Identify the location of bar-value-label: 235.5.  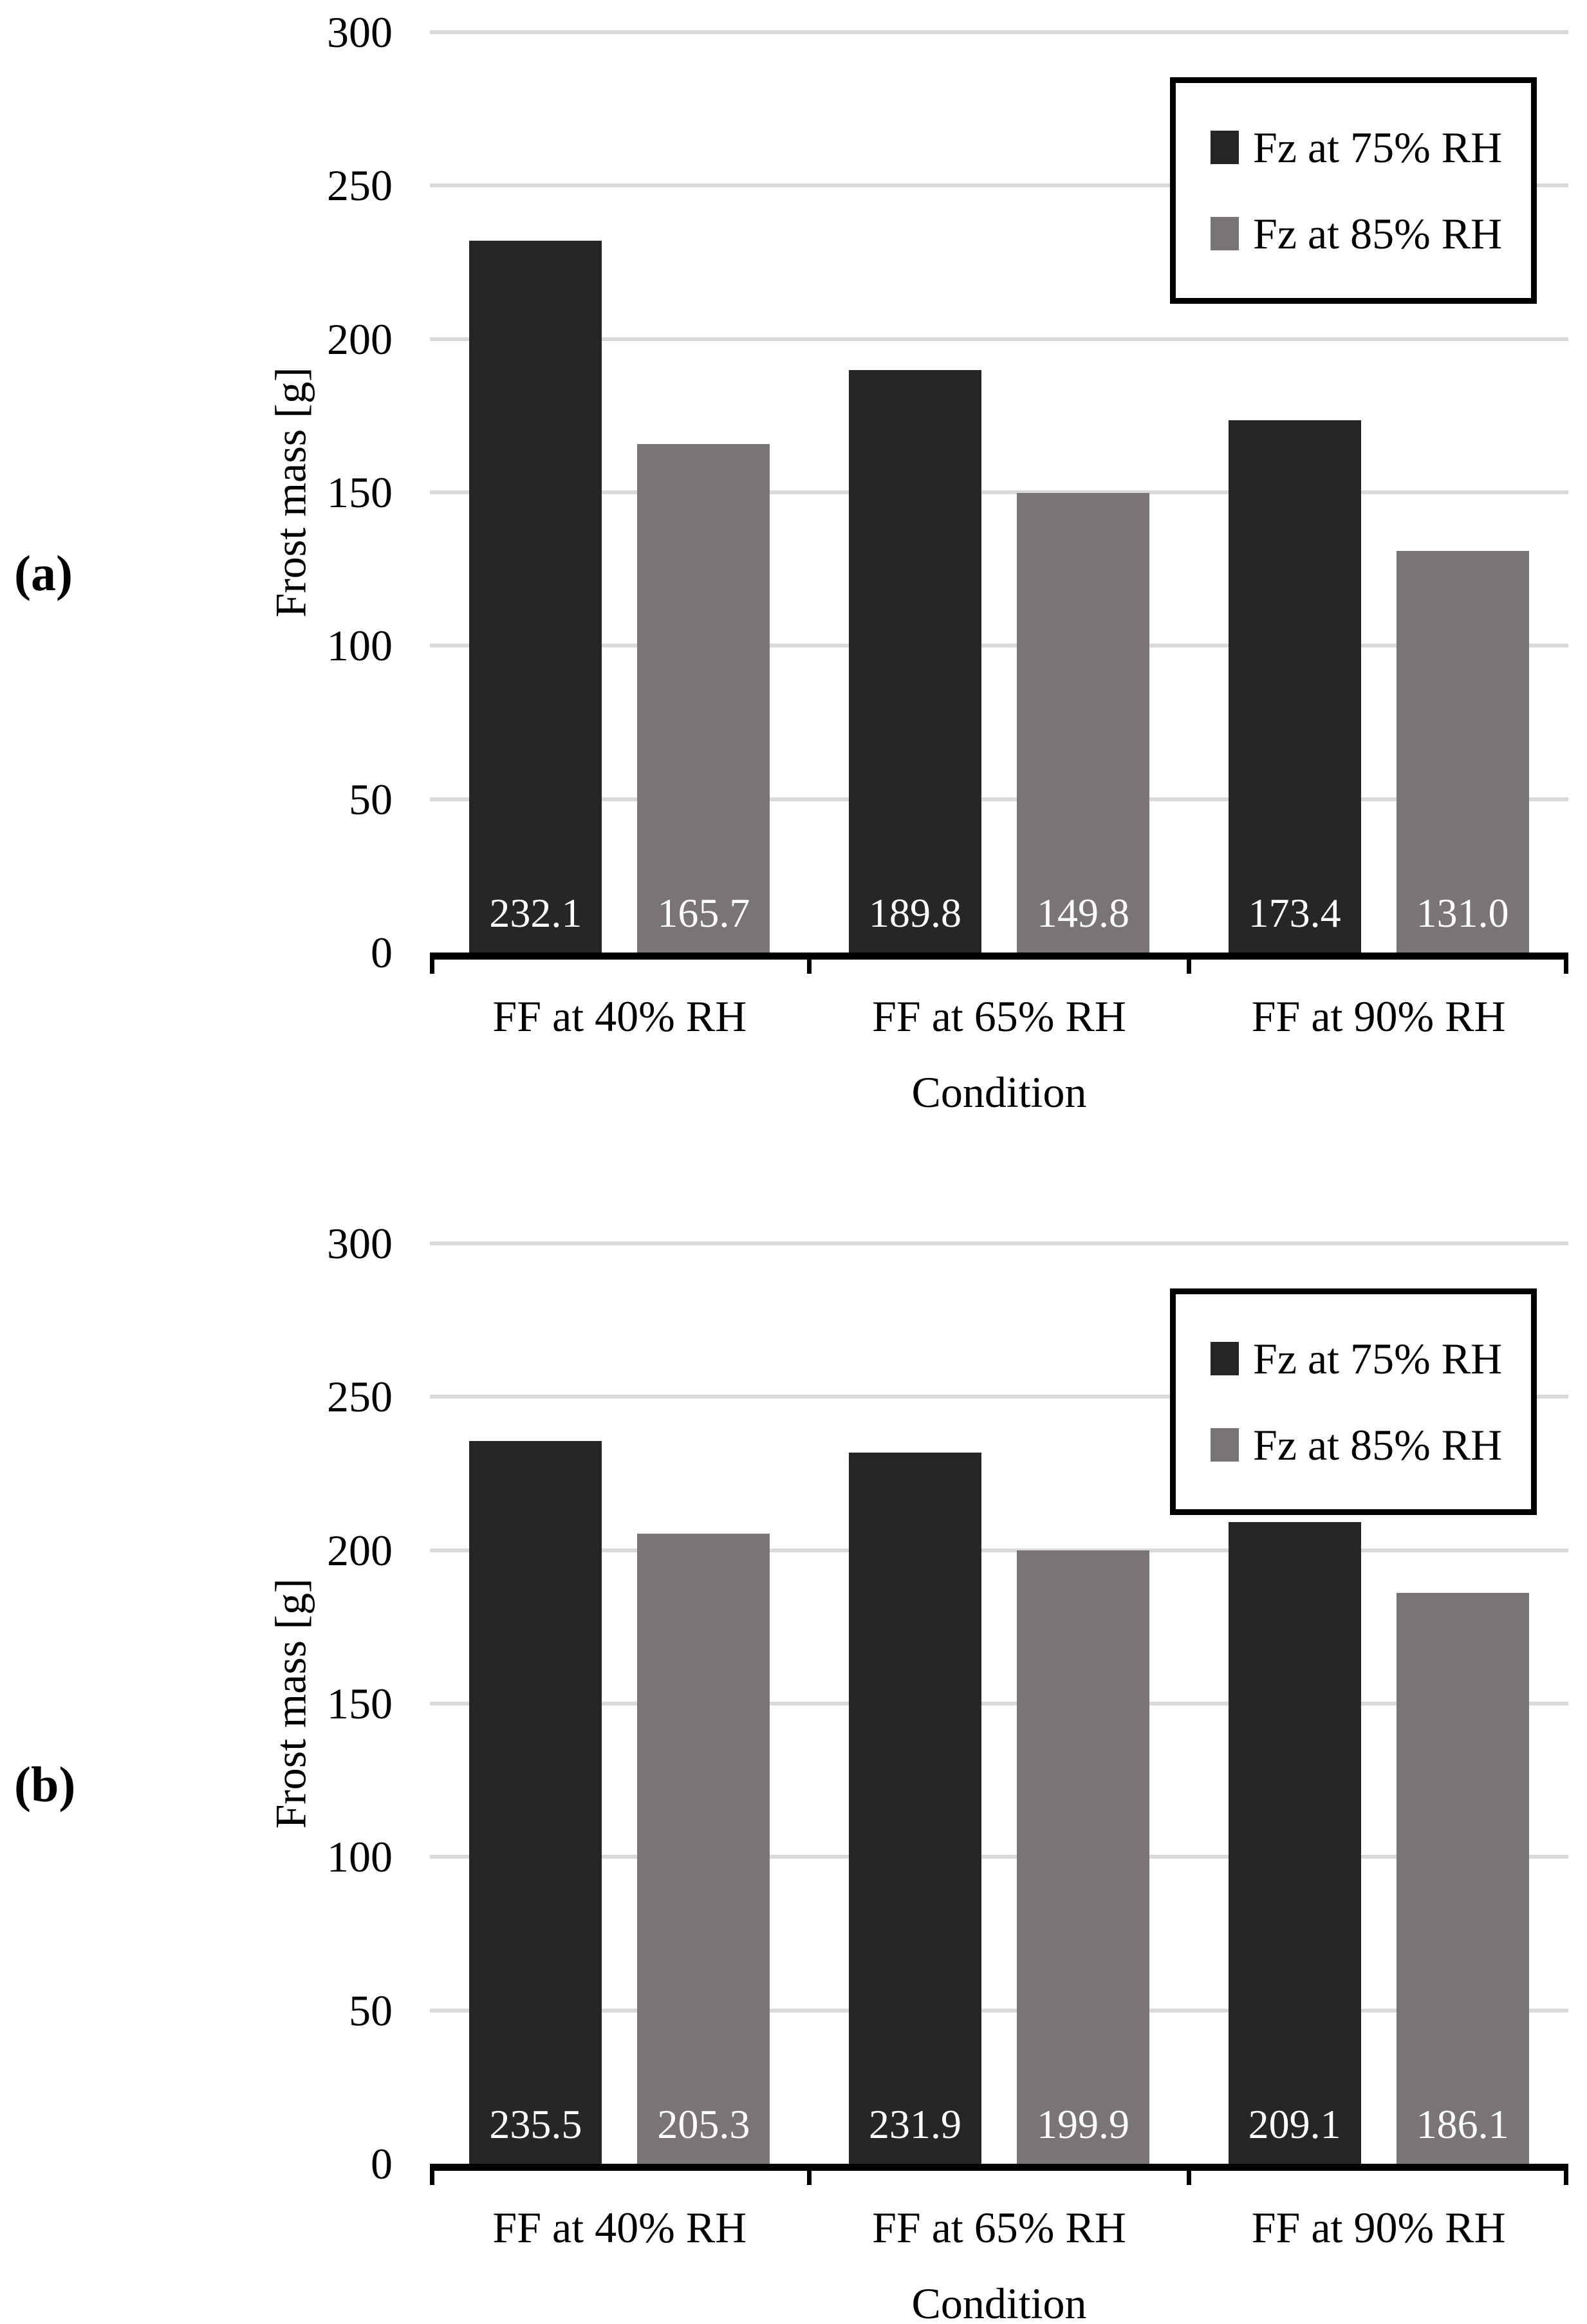
(536, 2124).